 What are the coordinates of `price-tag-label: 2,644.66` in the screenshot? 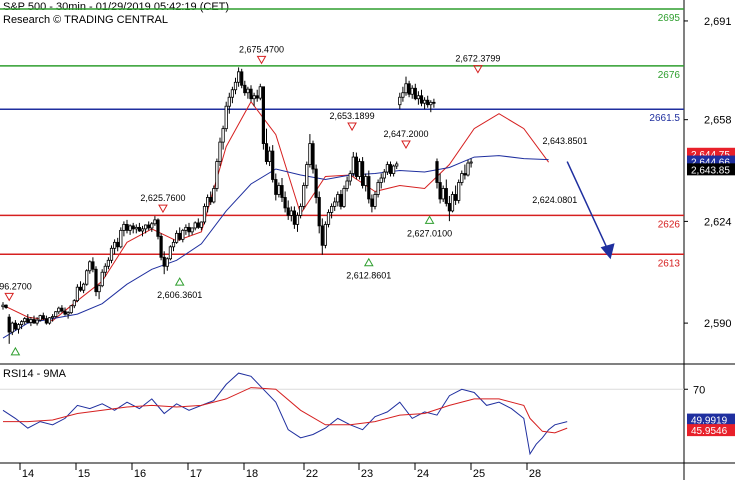 It's located at (710, 163).